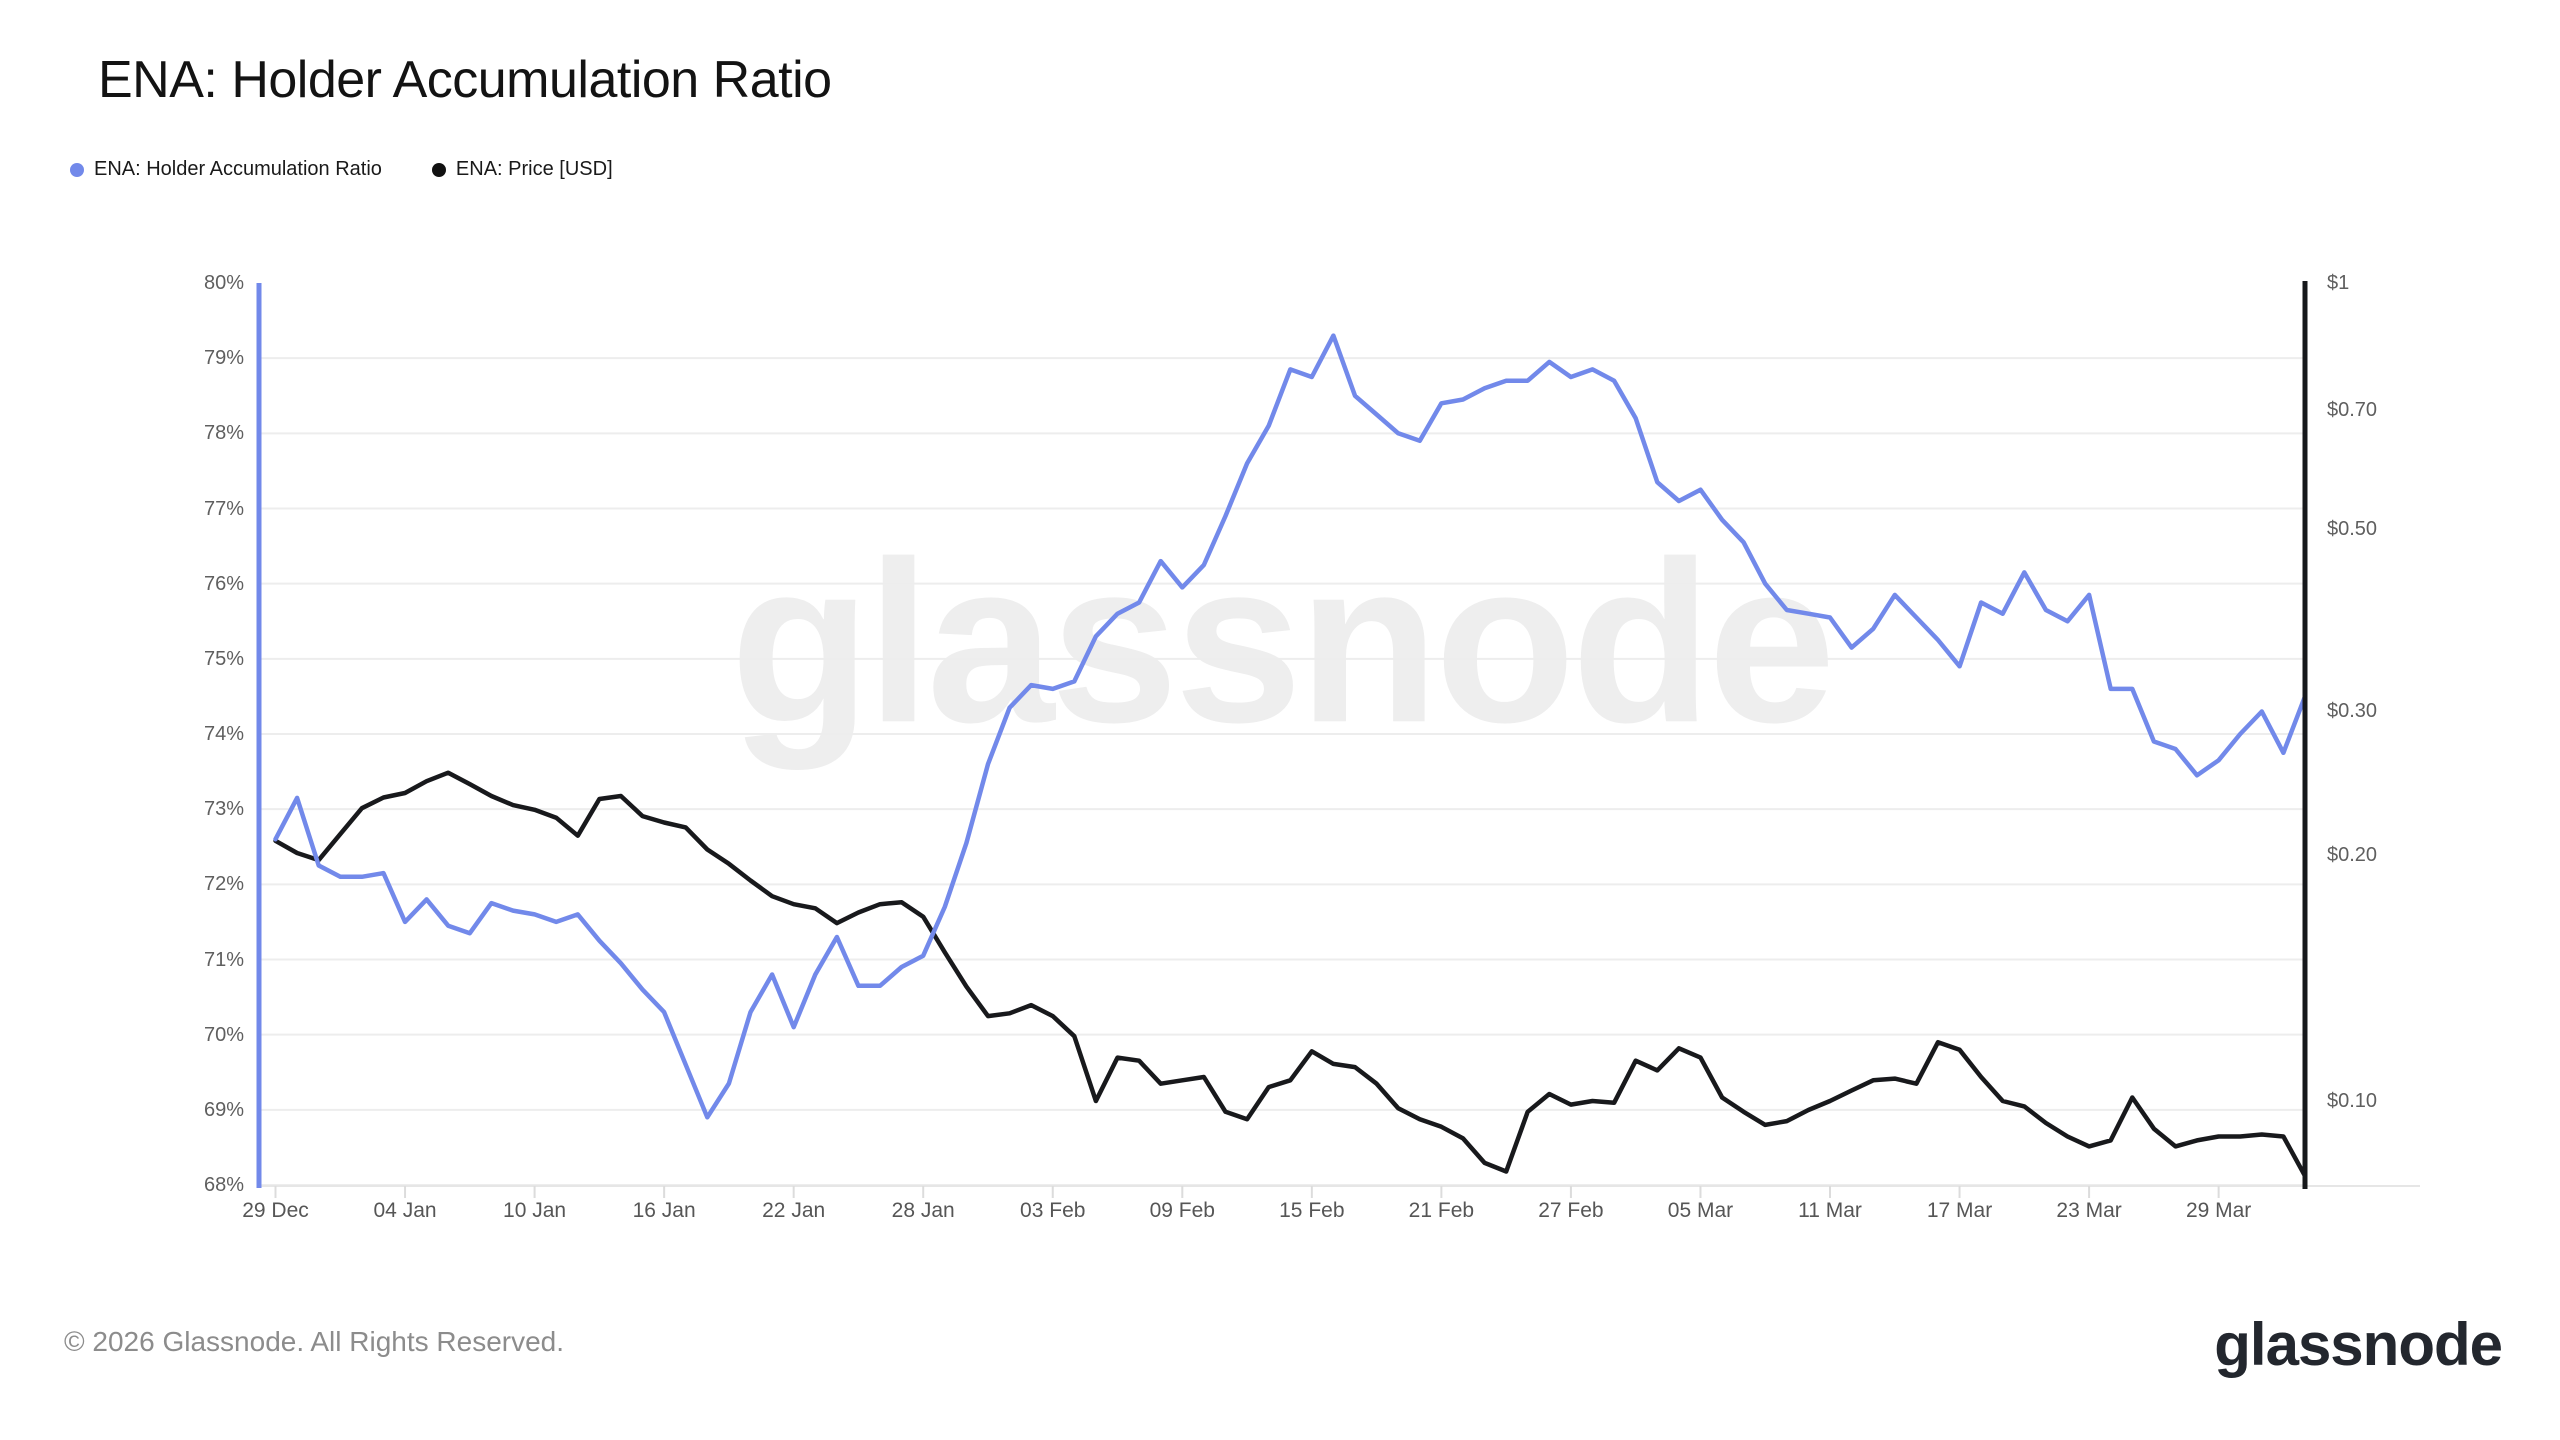 The image size is (2560, 1440). What do you see at coordinates (535, 1210) in the screenshot?
I see `x-axis-tick-label: 10 Jan` at bounding box center [535, 1210].